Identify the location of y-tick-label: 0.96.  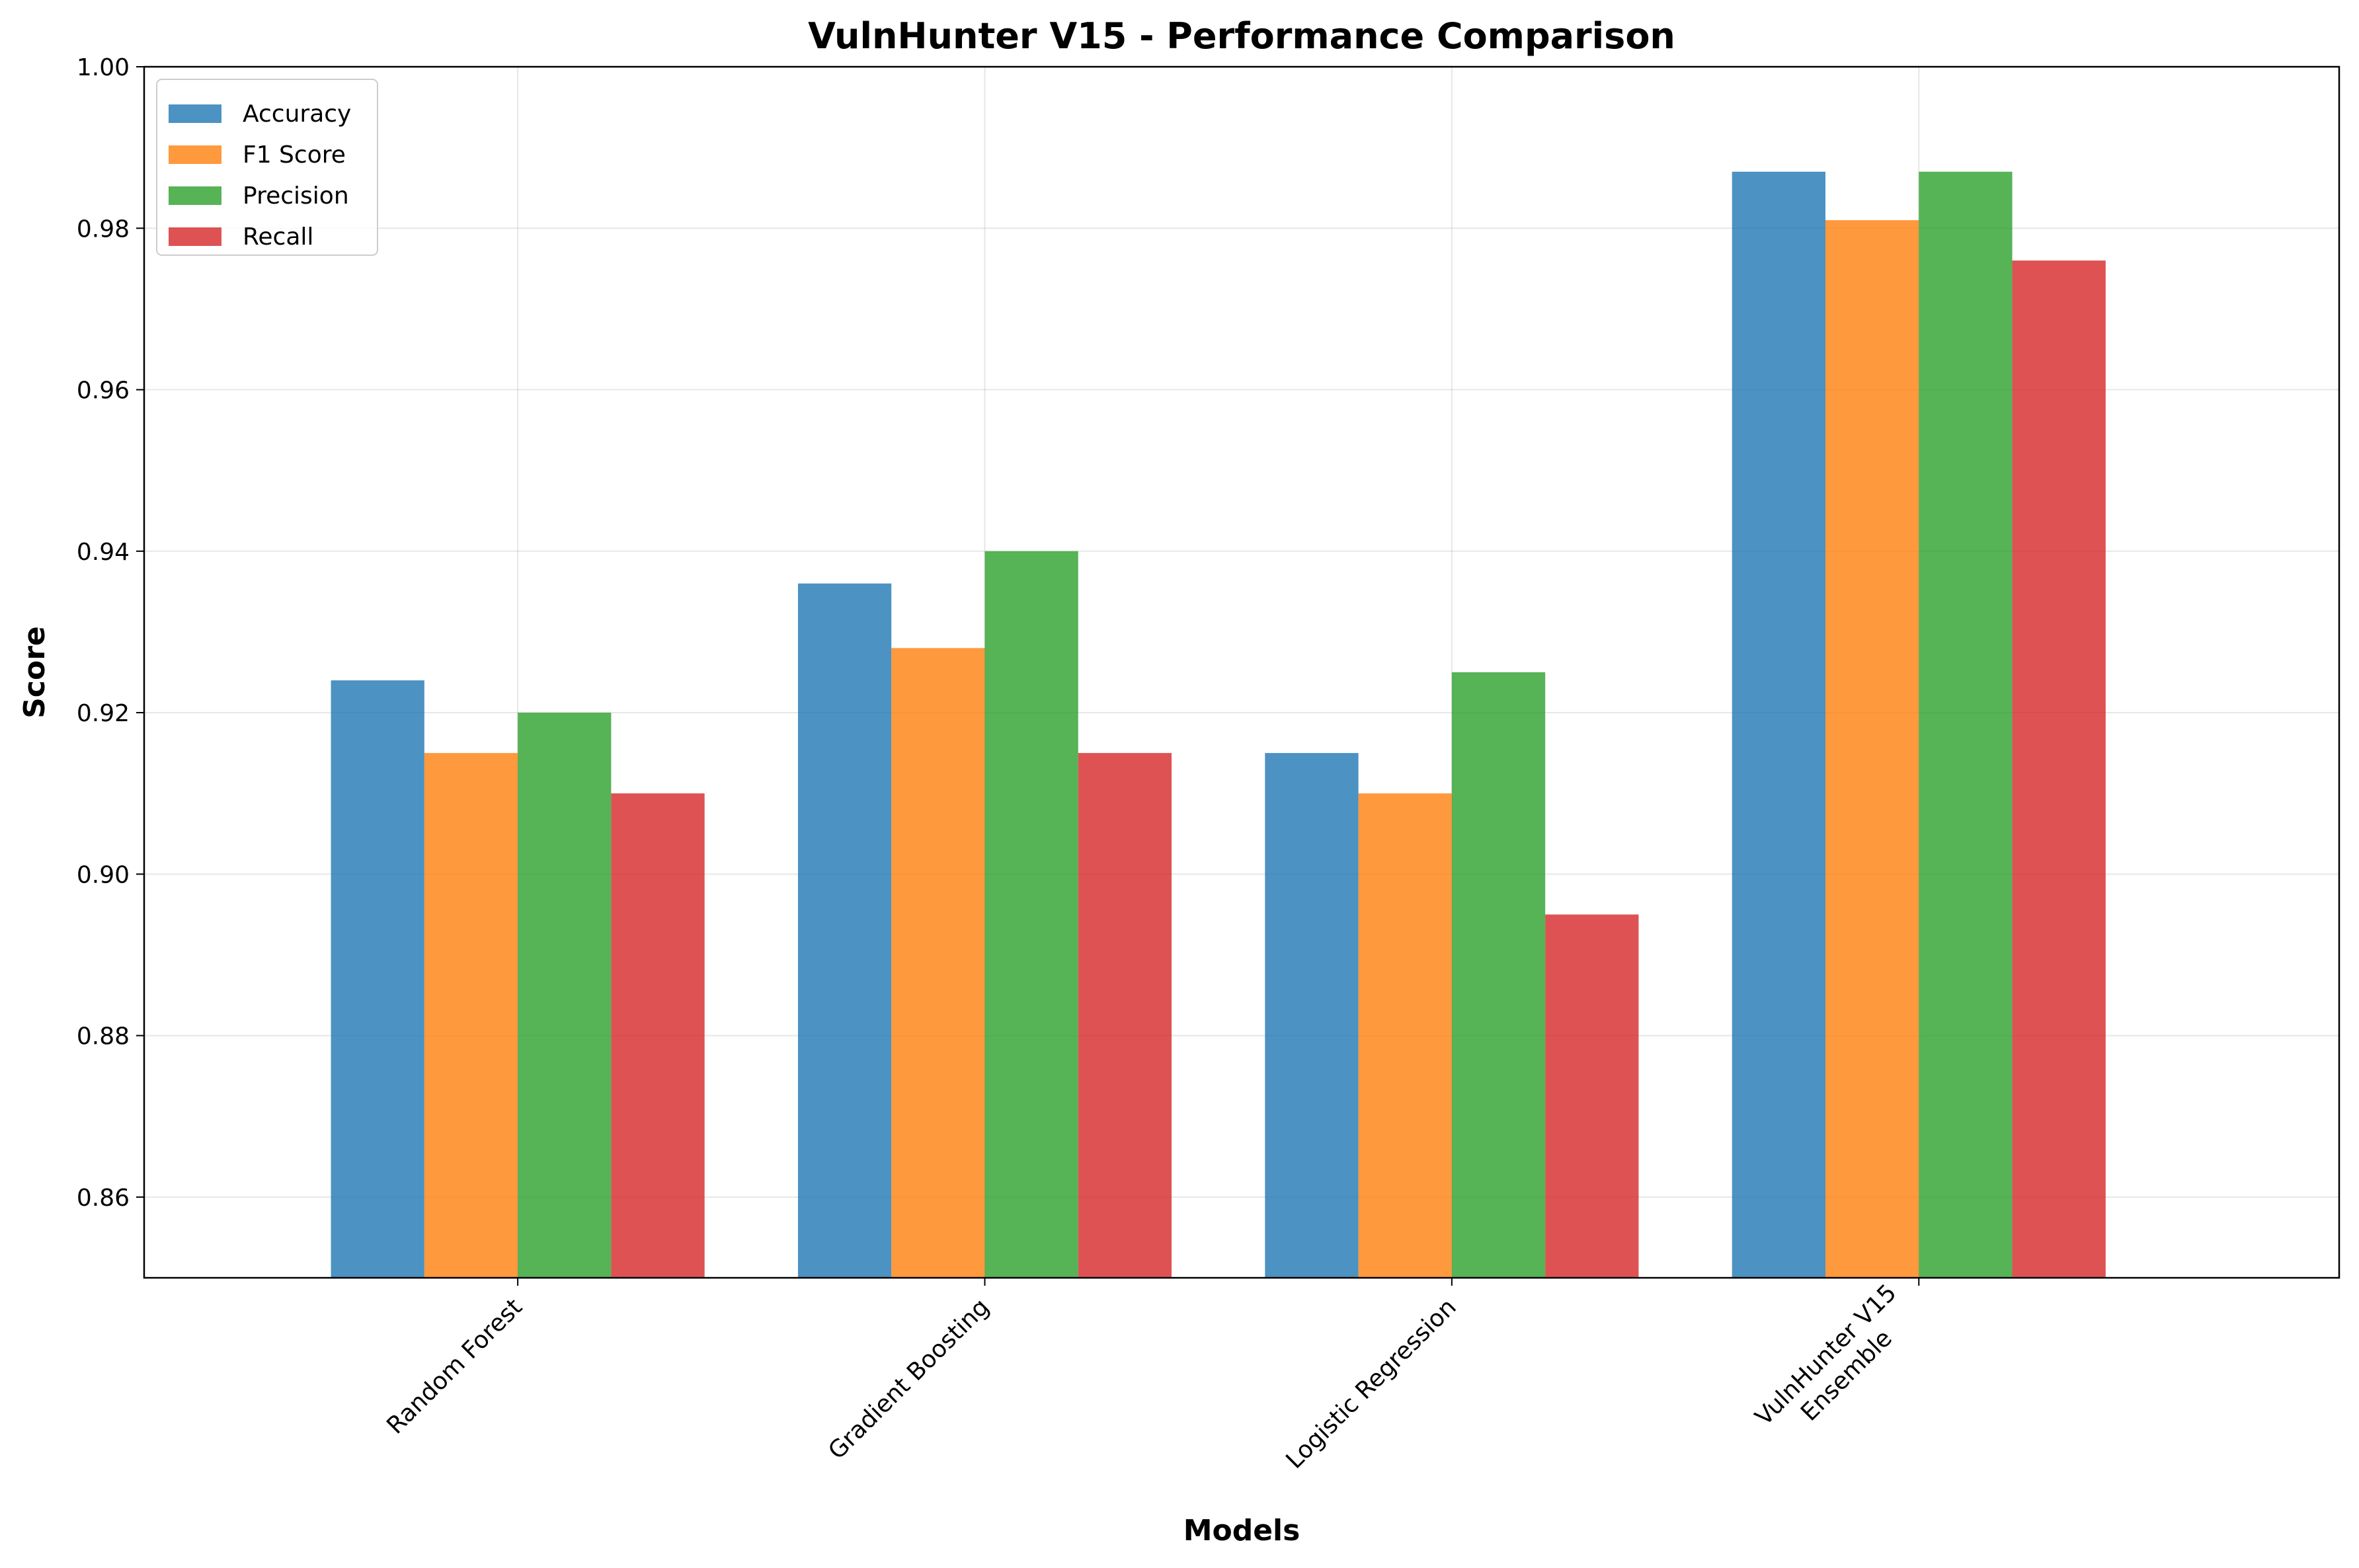
(103, 391).